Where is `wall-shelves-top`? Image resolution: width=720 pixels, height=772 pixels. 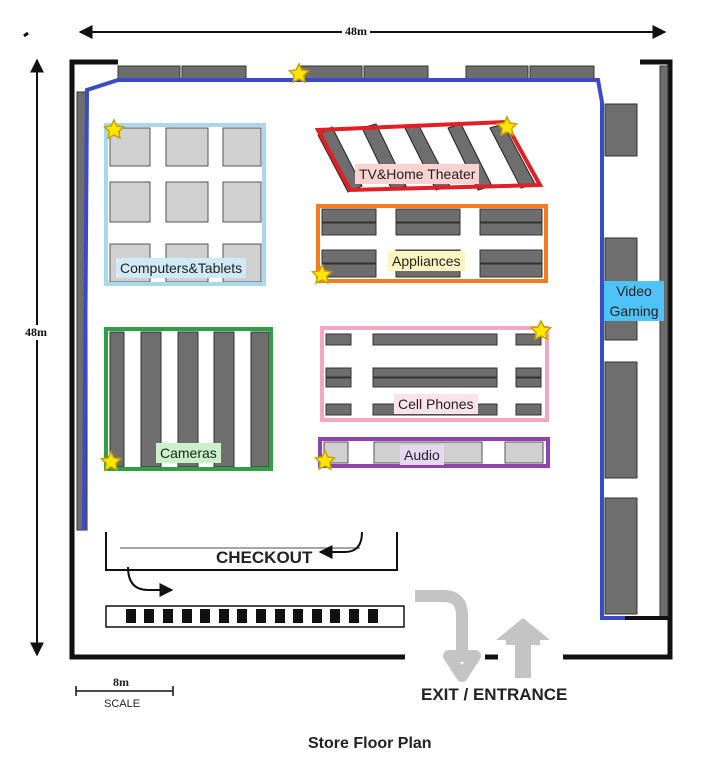
wall-shelves-top is located at coordinates (356, 72).